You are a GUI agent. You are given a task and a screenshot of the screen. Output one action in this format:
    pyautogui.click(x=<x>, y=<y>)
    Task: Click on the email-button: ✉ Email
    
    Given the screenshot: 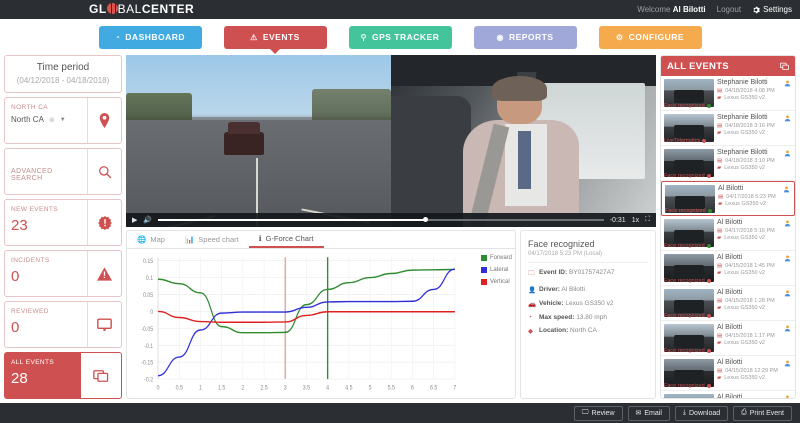 What is the action you would take?
    pyautogui.click(x=648, y=413)
    